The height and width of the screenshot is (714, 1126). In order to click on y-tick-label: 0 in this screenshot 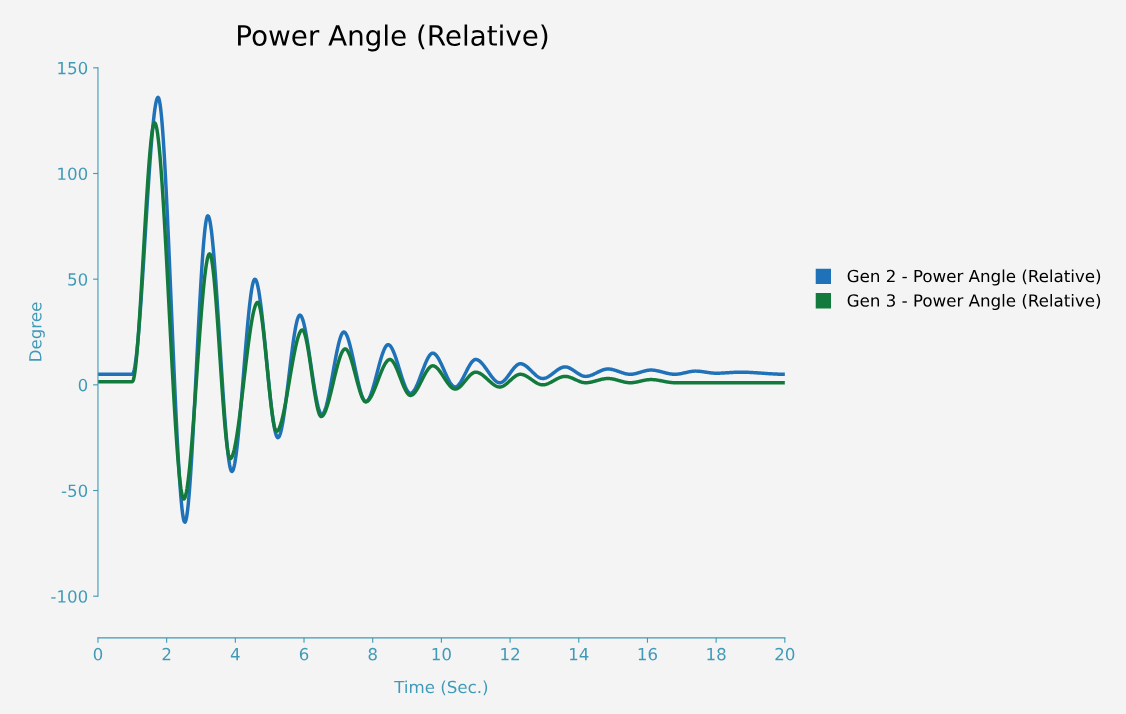, I will do `click(83, 385)`.